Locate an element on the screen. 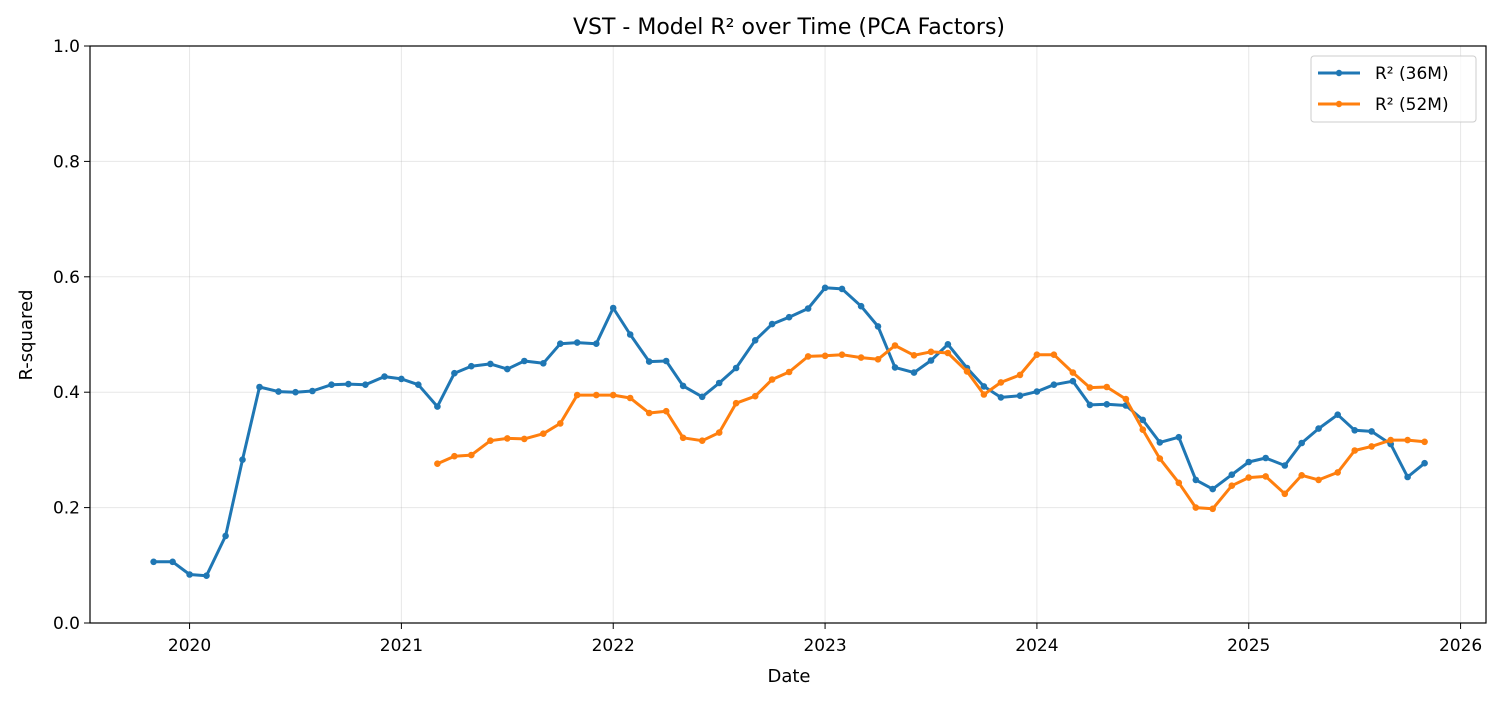  x-tick-label: 2022 is located at coordinates (613, 646).